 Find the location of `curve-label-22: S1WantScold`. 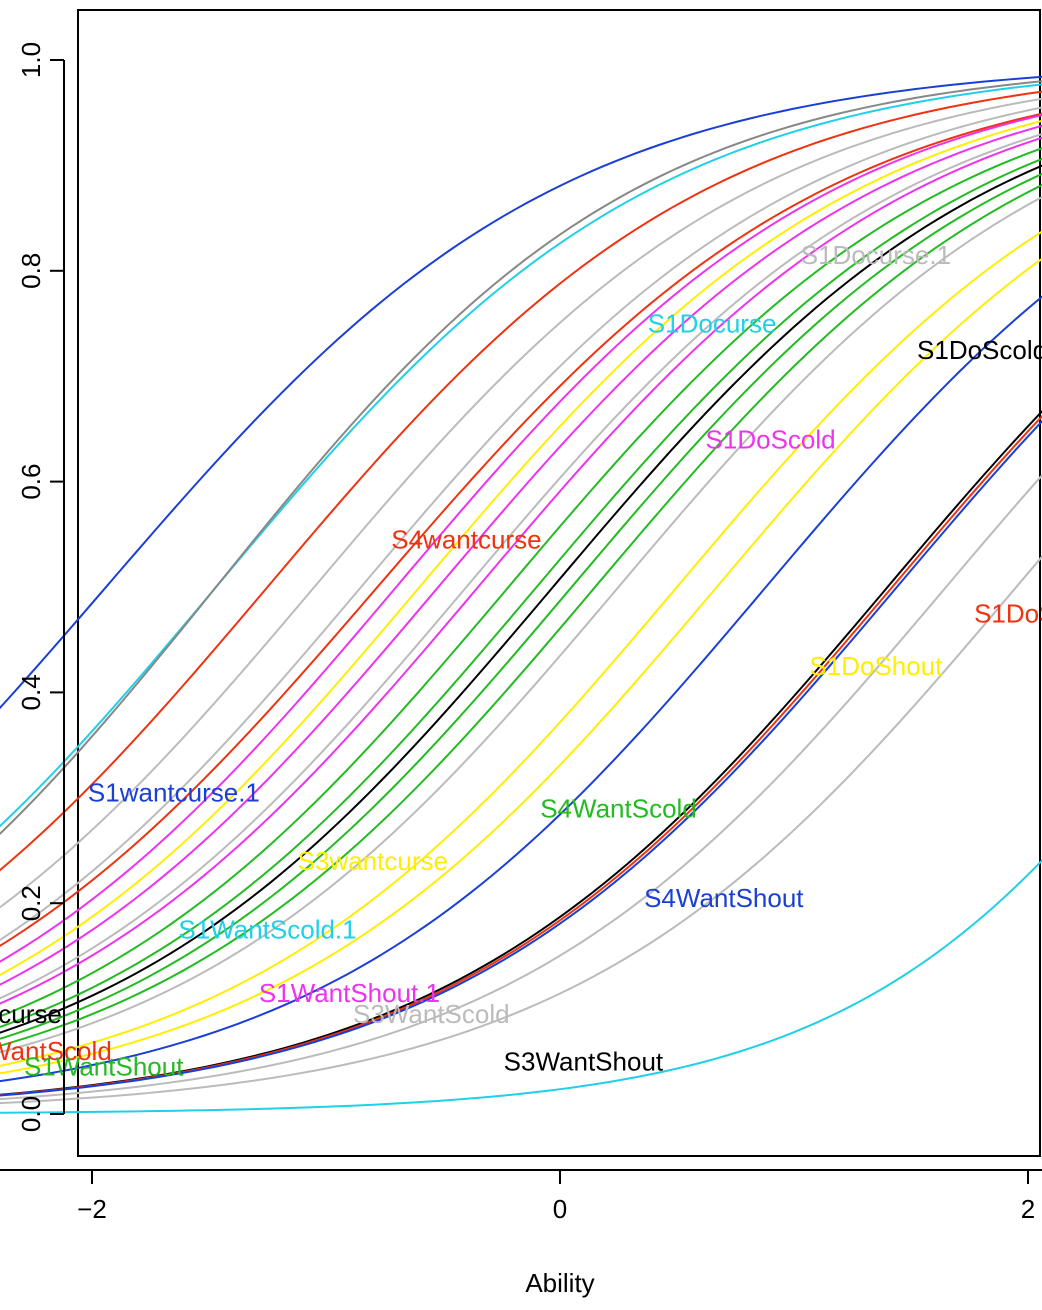

curve-label-22: S1WantScold is located at coordinates (56, 1051).